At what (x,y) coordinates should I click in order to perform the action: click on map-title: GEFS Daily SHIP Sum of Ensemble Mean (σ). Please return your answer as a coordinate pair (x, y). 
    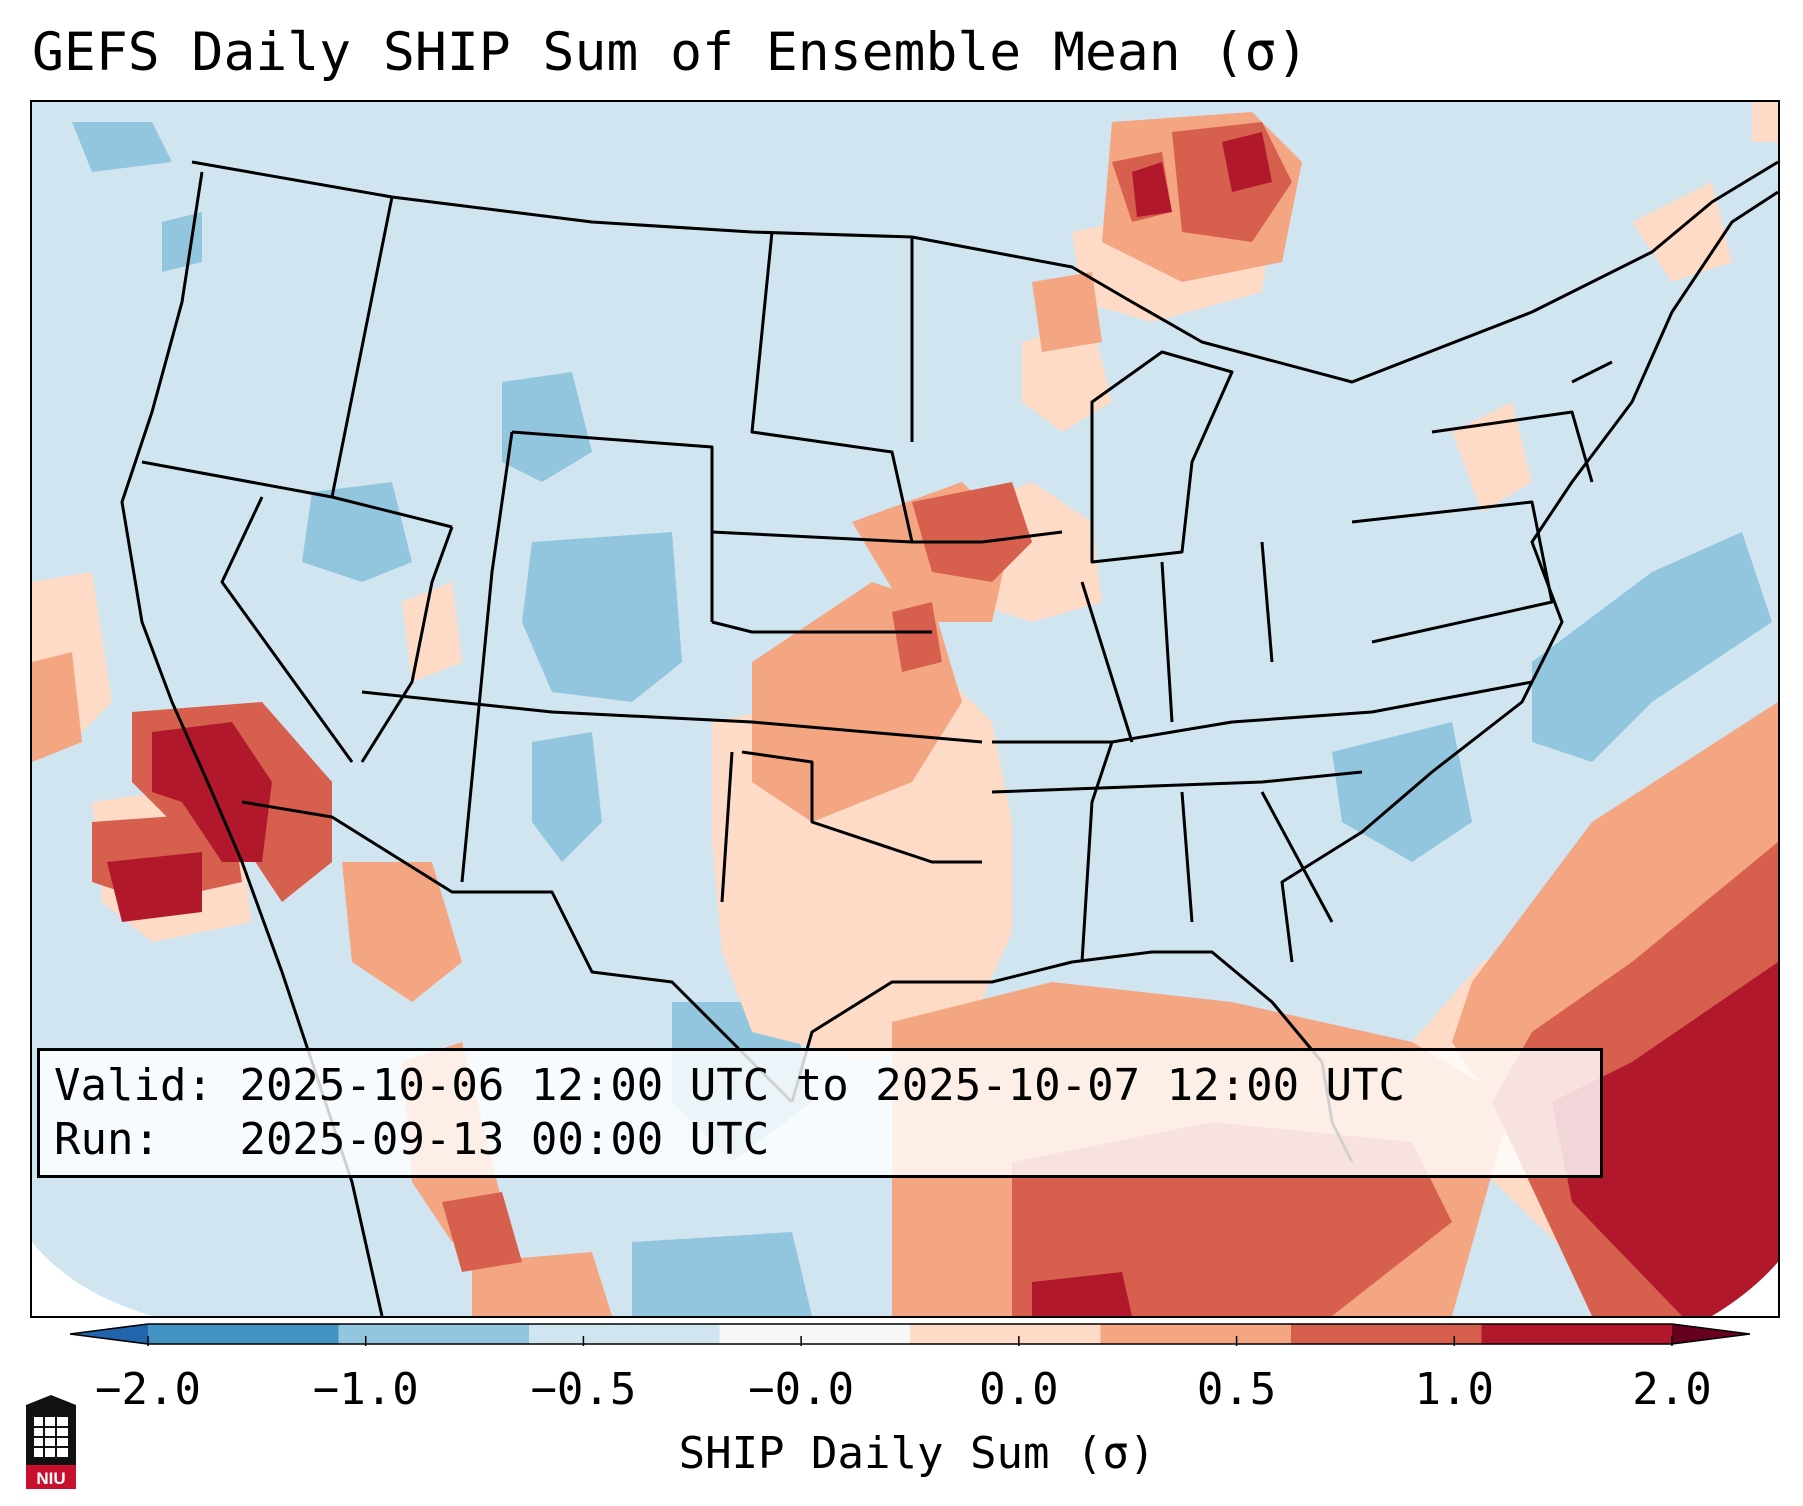
    Looking at the image, I should click on (670, 52).